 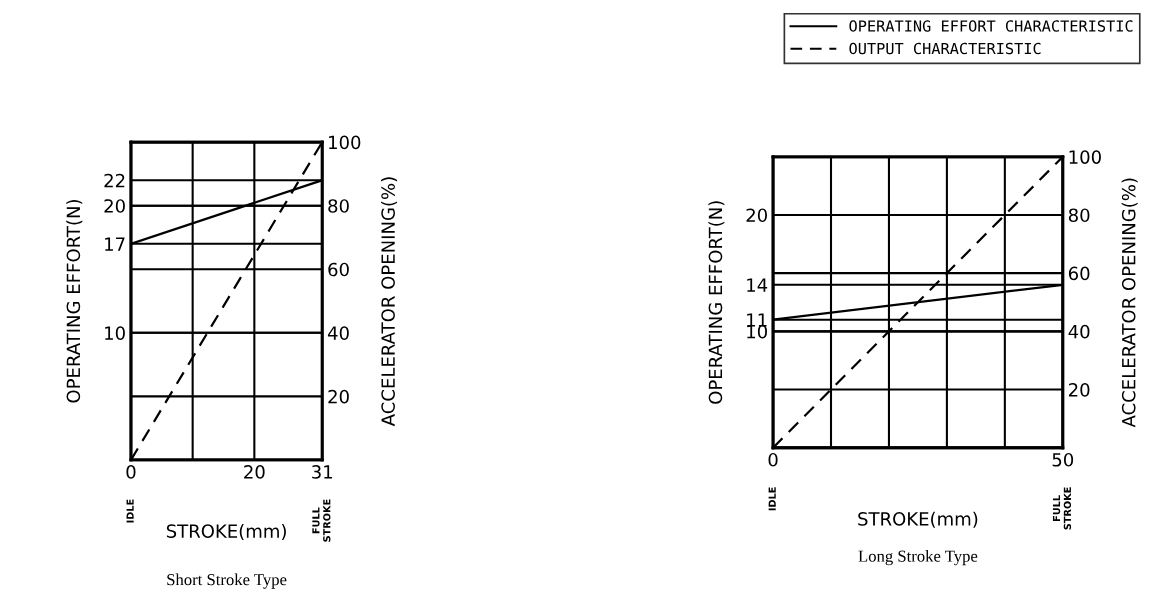 What do you see at coordinates (322, 472) in the screenshot?
I see `x-tick-label: 31` at bounding box center [322, 472].